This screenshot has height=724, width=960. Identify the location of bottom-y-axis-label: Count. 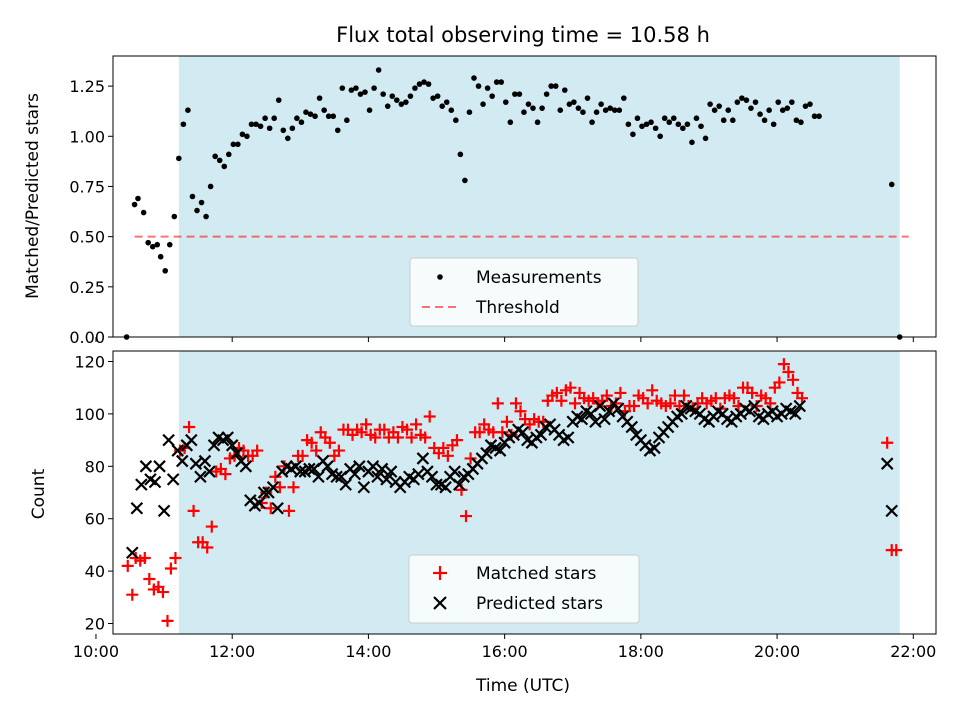
(39, 493).